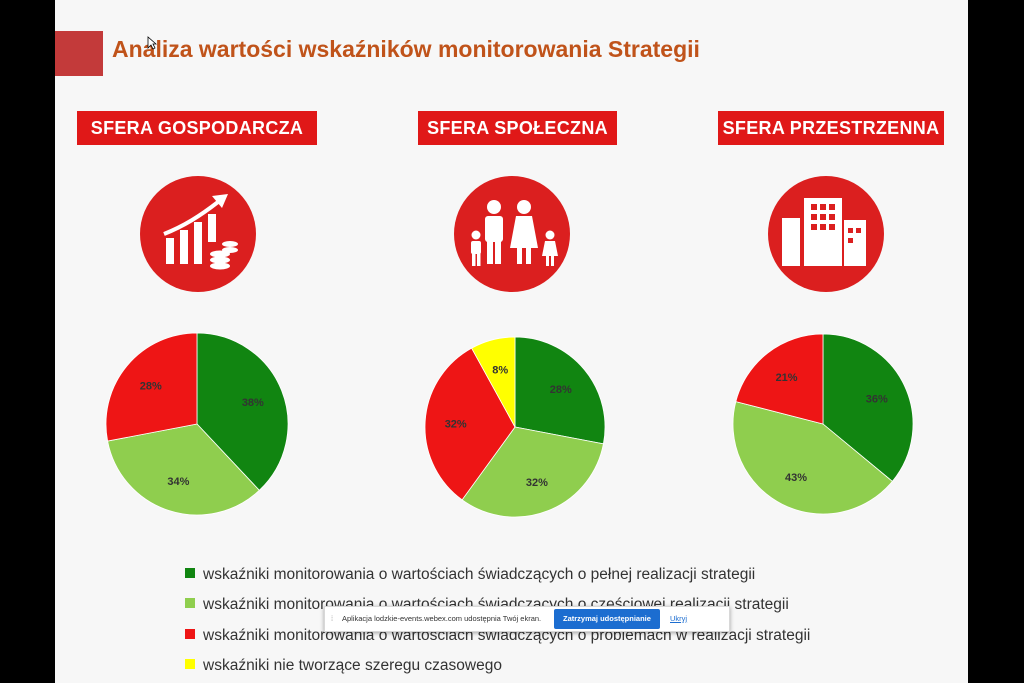 This screenshot has height=683, width=1024. I want to click on building-icon, so click(826, 234).